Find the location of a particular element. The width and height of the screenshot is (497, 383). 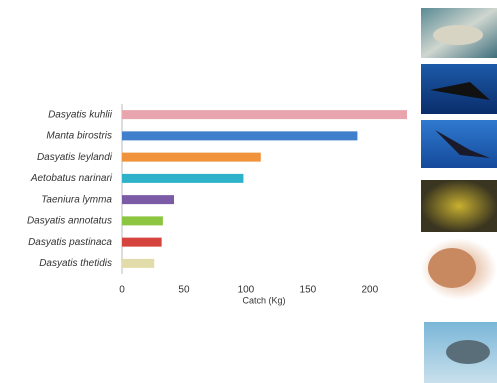

x-tick-label: 150 is located at coordinates (308, 290).